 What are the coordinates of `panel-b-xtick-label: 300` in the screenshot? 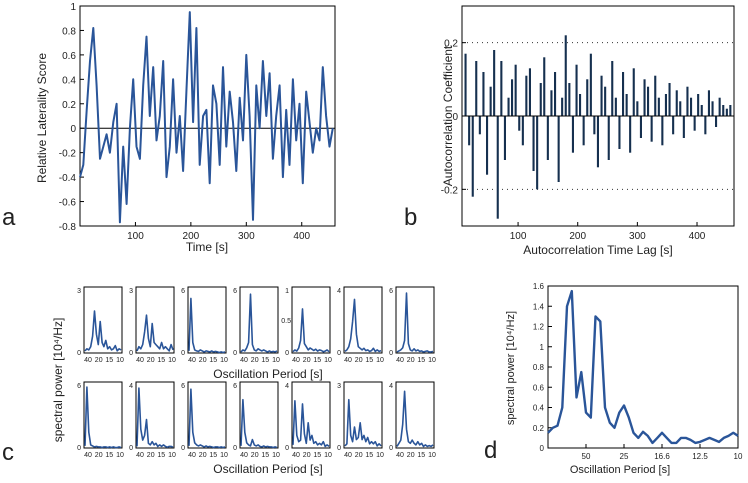 It's located at (637, 236).